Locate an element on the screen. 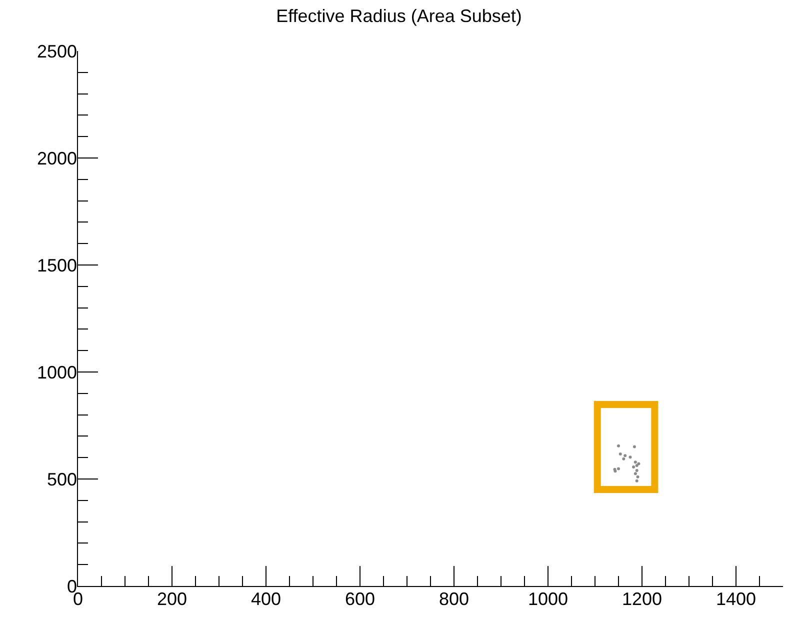 This screenshot has width=798, height=621. y-tick-label: 2500 is located at coordinates (56, 51).